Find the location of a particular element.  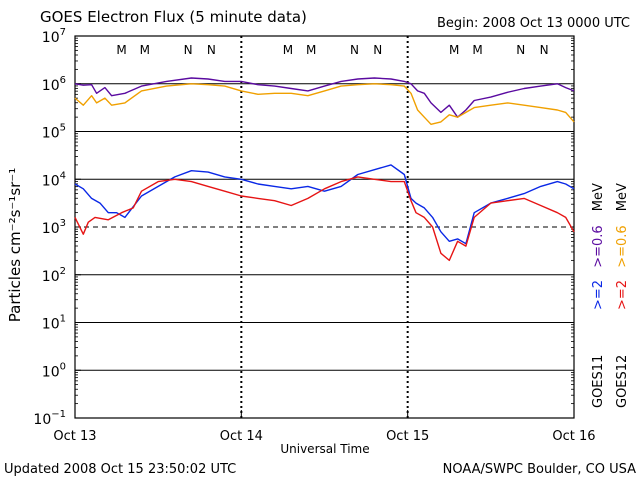

x-axis-ticks: Oct 13 Oct 14 Oct 15 Oct 16 is located at coordinates (324, 427).